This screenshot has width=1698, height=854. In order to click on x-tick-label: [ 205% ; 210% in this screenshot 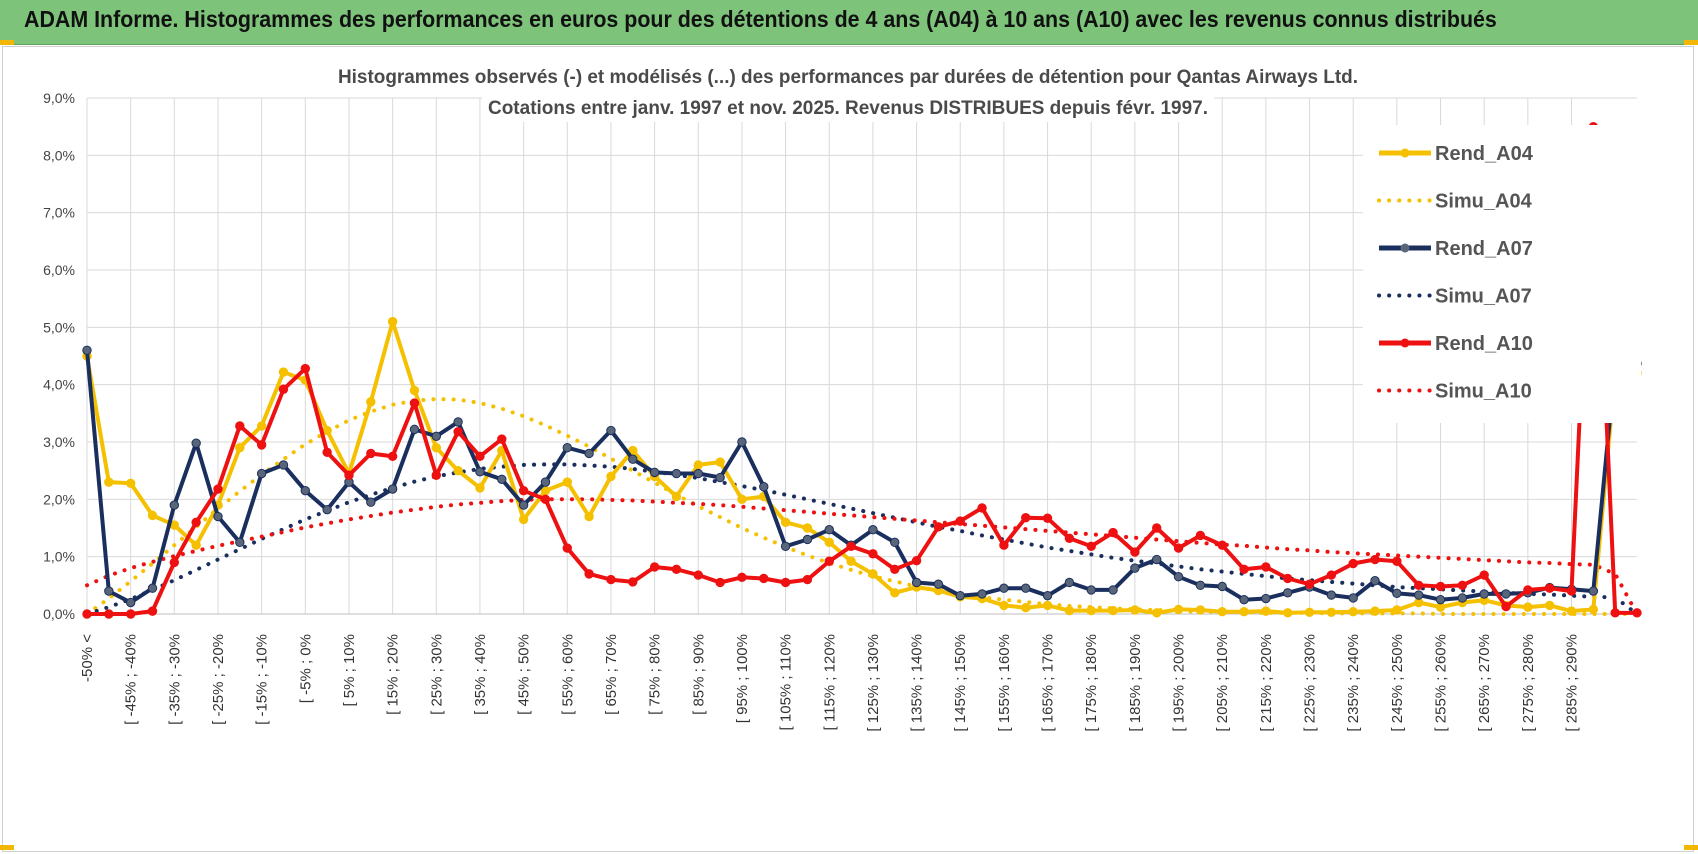, I will do `click(1222, 683)`.